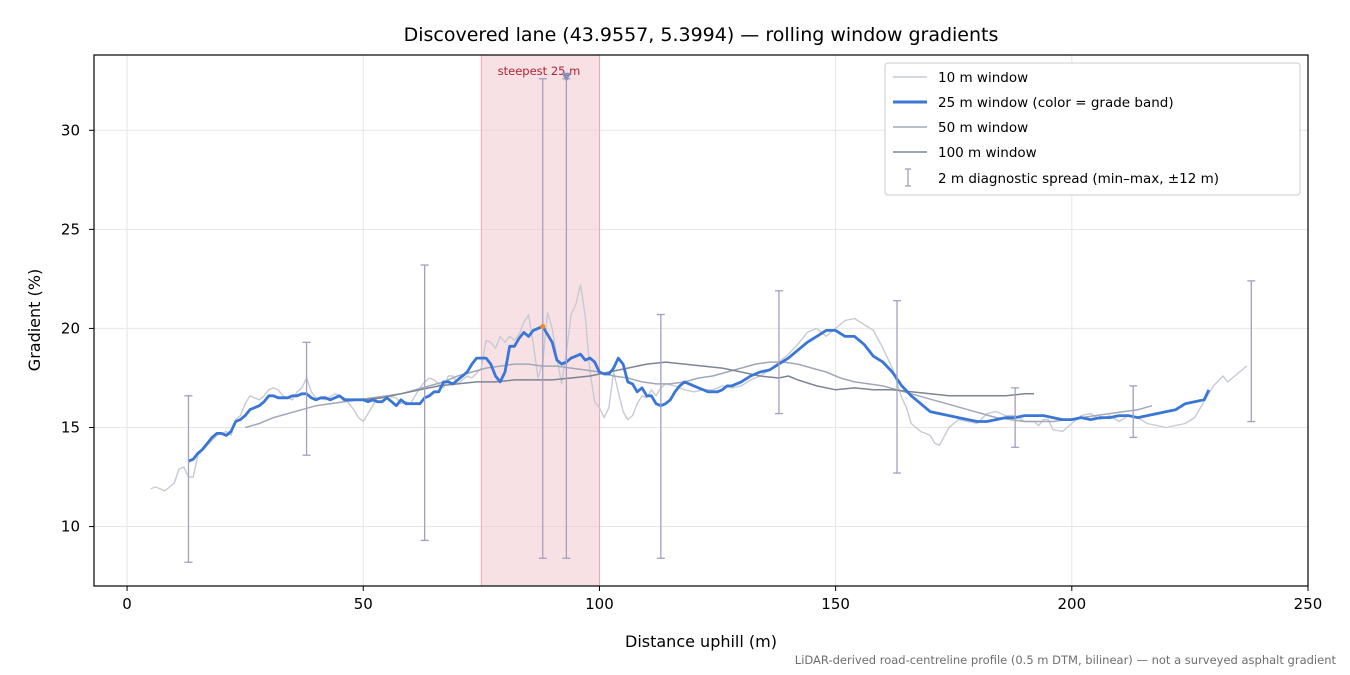 The height and width of the screenshot is (675, 1350). I want to click on x-tick-label: 50, so click(363, 604).